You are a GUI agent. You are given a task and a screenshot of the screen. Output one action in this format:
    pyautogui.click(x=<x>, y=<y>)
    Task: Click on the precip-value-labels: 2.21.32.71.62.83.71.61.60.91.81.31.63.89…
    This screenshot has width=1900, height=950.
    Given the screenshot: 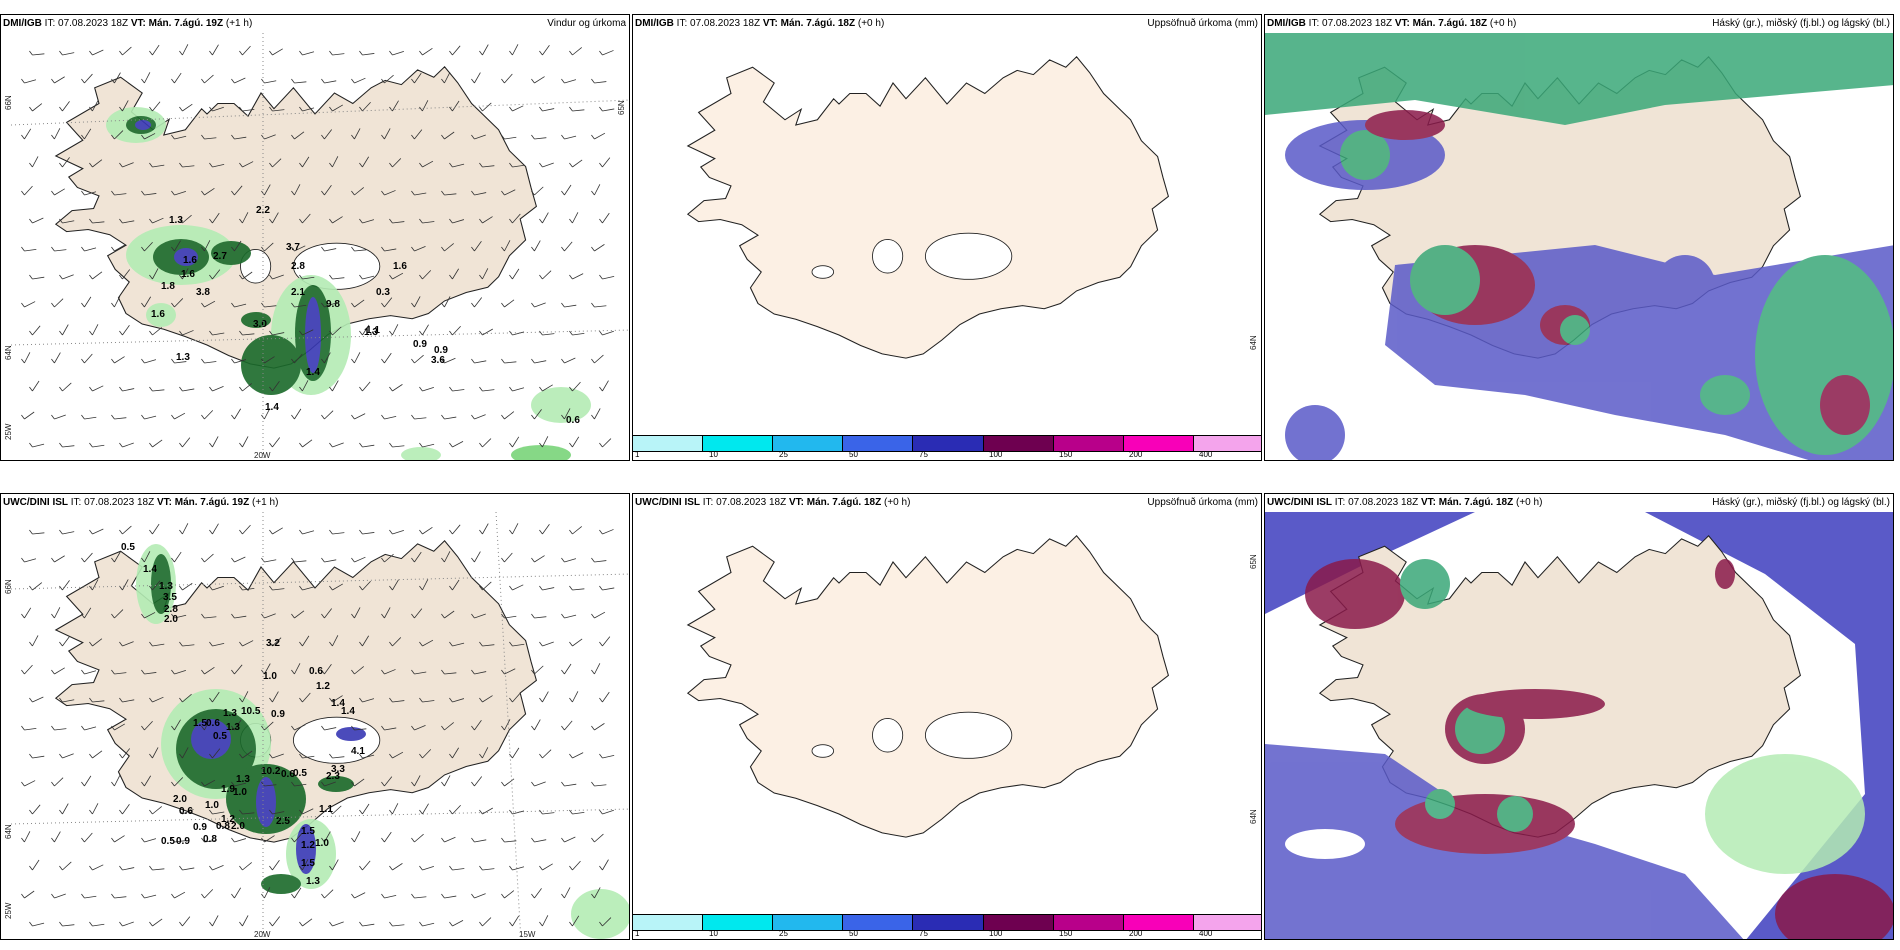 What is the action you would take?
    pyautogui.click(x=365, y=315)
    